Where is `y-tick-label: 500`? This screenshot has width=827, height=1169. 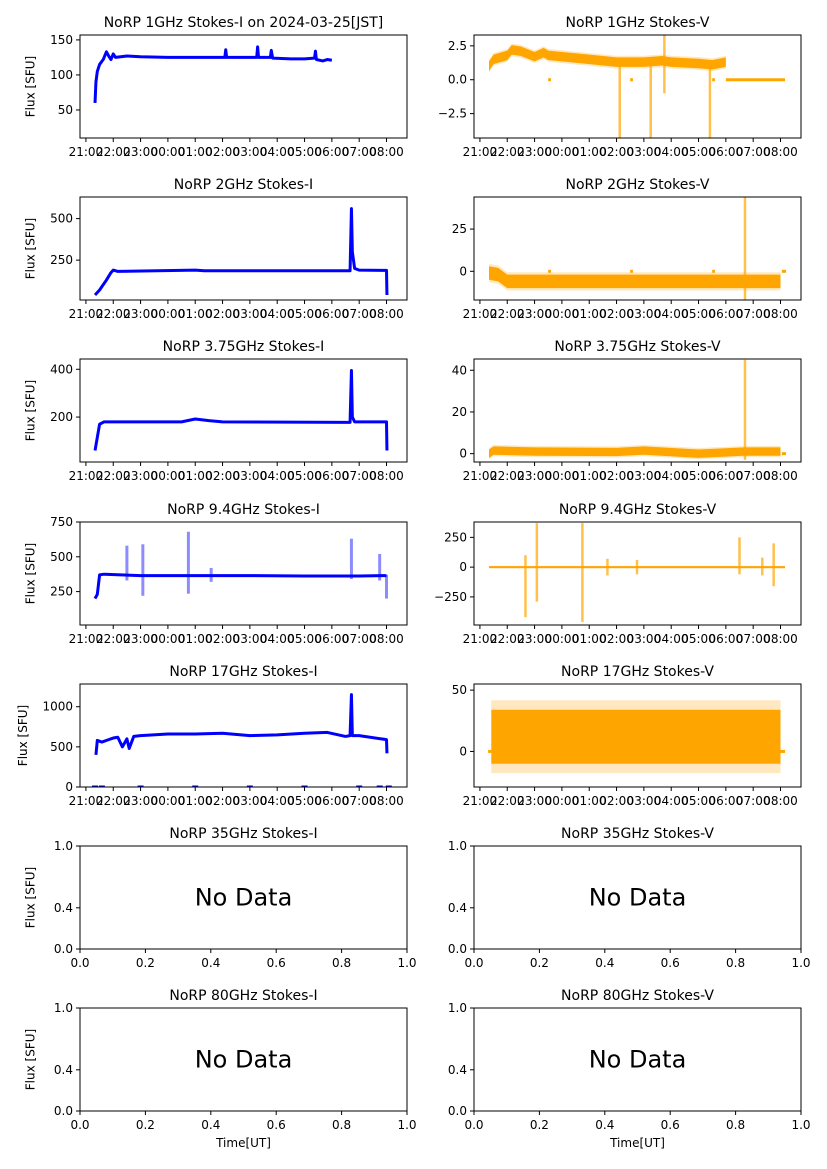 y-tick-label: 500 is located at coordinates (61, 557).